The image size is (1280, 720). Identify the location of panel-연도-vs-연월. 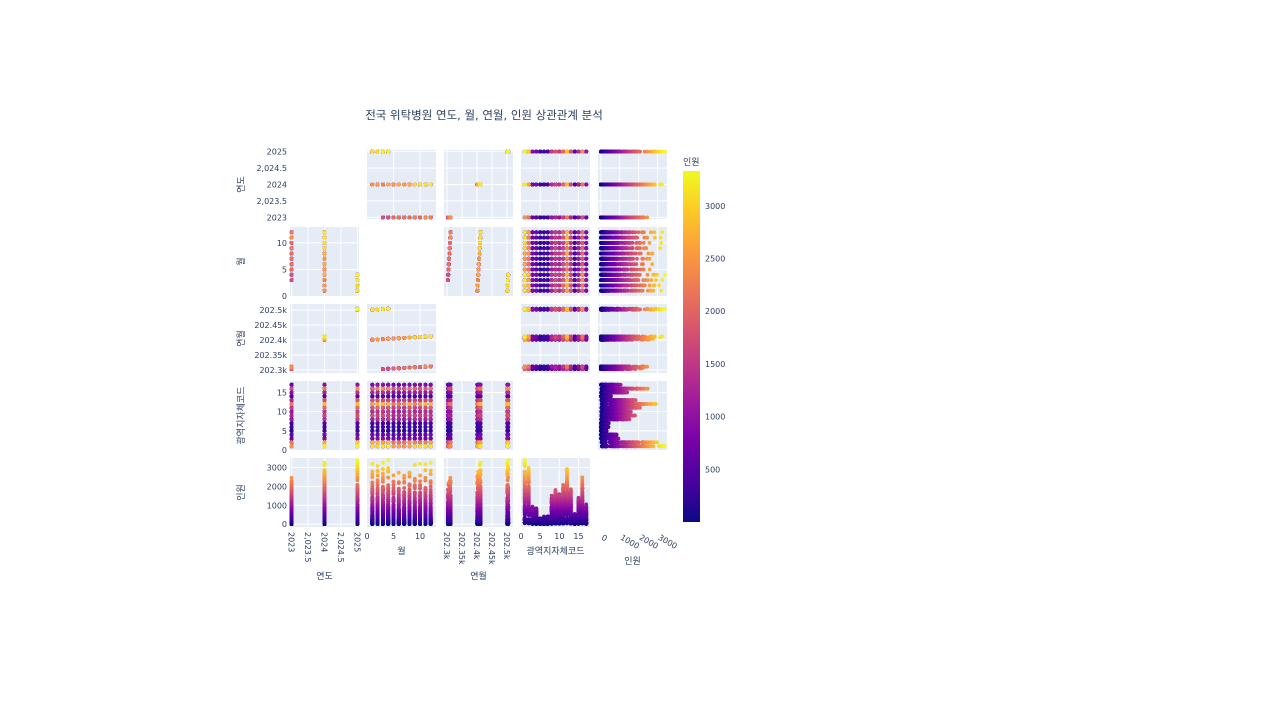
(478, 184).